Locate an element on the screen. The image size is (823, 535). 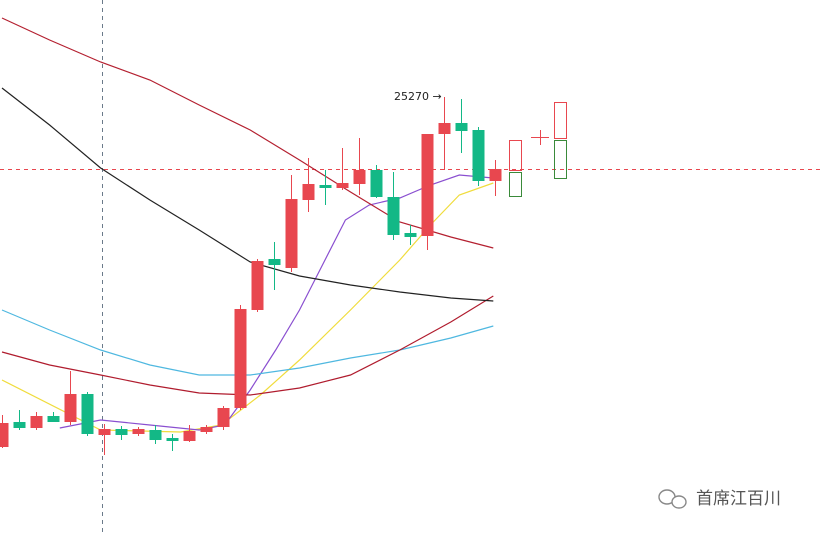
watermark-icon is located at coordinates (672, 499).